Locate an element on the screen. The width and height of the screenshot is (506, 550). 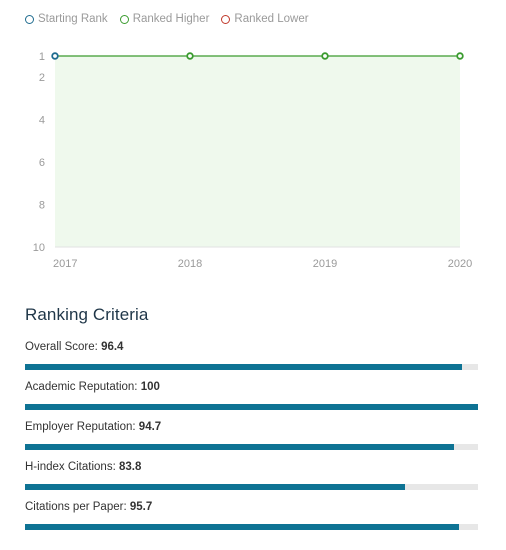
criterion-score: 95.7 is located at coordinates (141, 507).